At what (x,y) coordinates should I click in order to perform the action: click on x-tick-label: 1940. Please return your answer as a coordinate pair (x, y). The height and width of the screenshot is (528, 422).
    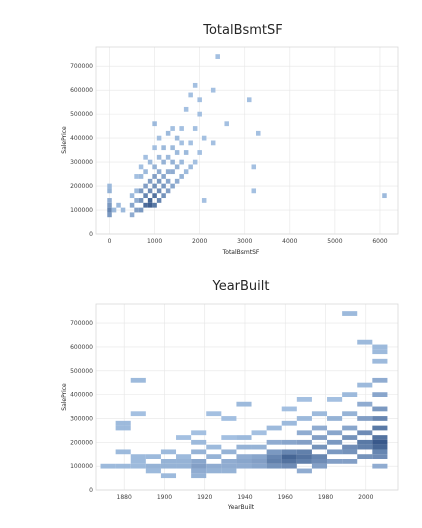
    Looking at the image, I should click on (244, 497).